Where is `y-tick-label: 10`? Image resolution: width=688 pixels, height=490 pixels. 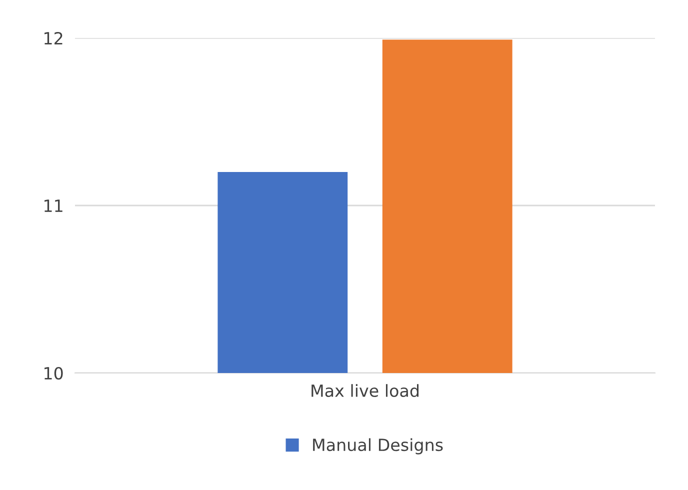
y-tick-label: 10 is located at coordinates (53, 373).